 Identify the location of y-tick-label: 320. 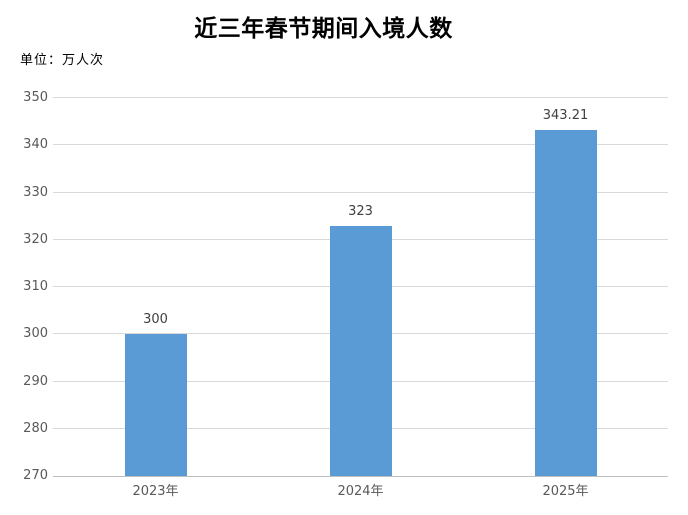
(35, 239).